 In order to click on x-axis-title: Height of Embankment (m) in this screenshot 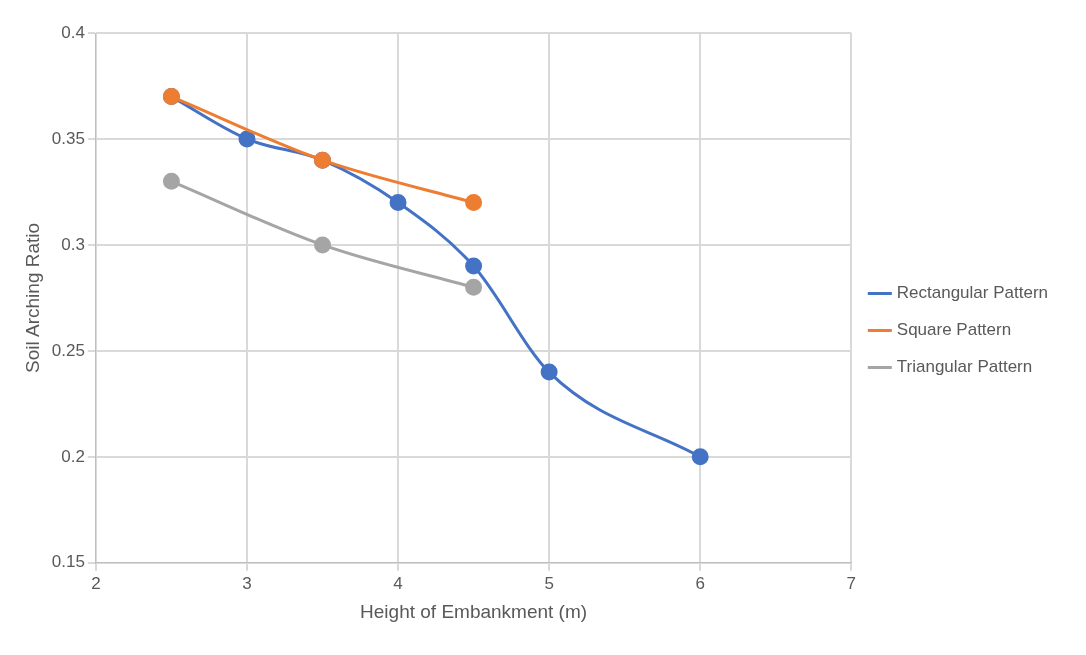, I will do `click(474, 611)`.